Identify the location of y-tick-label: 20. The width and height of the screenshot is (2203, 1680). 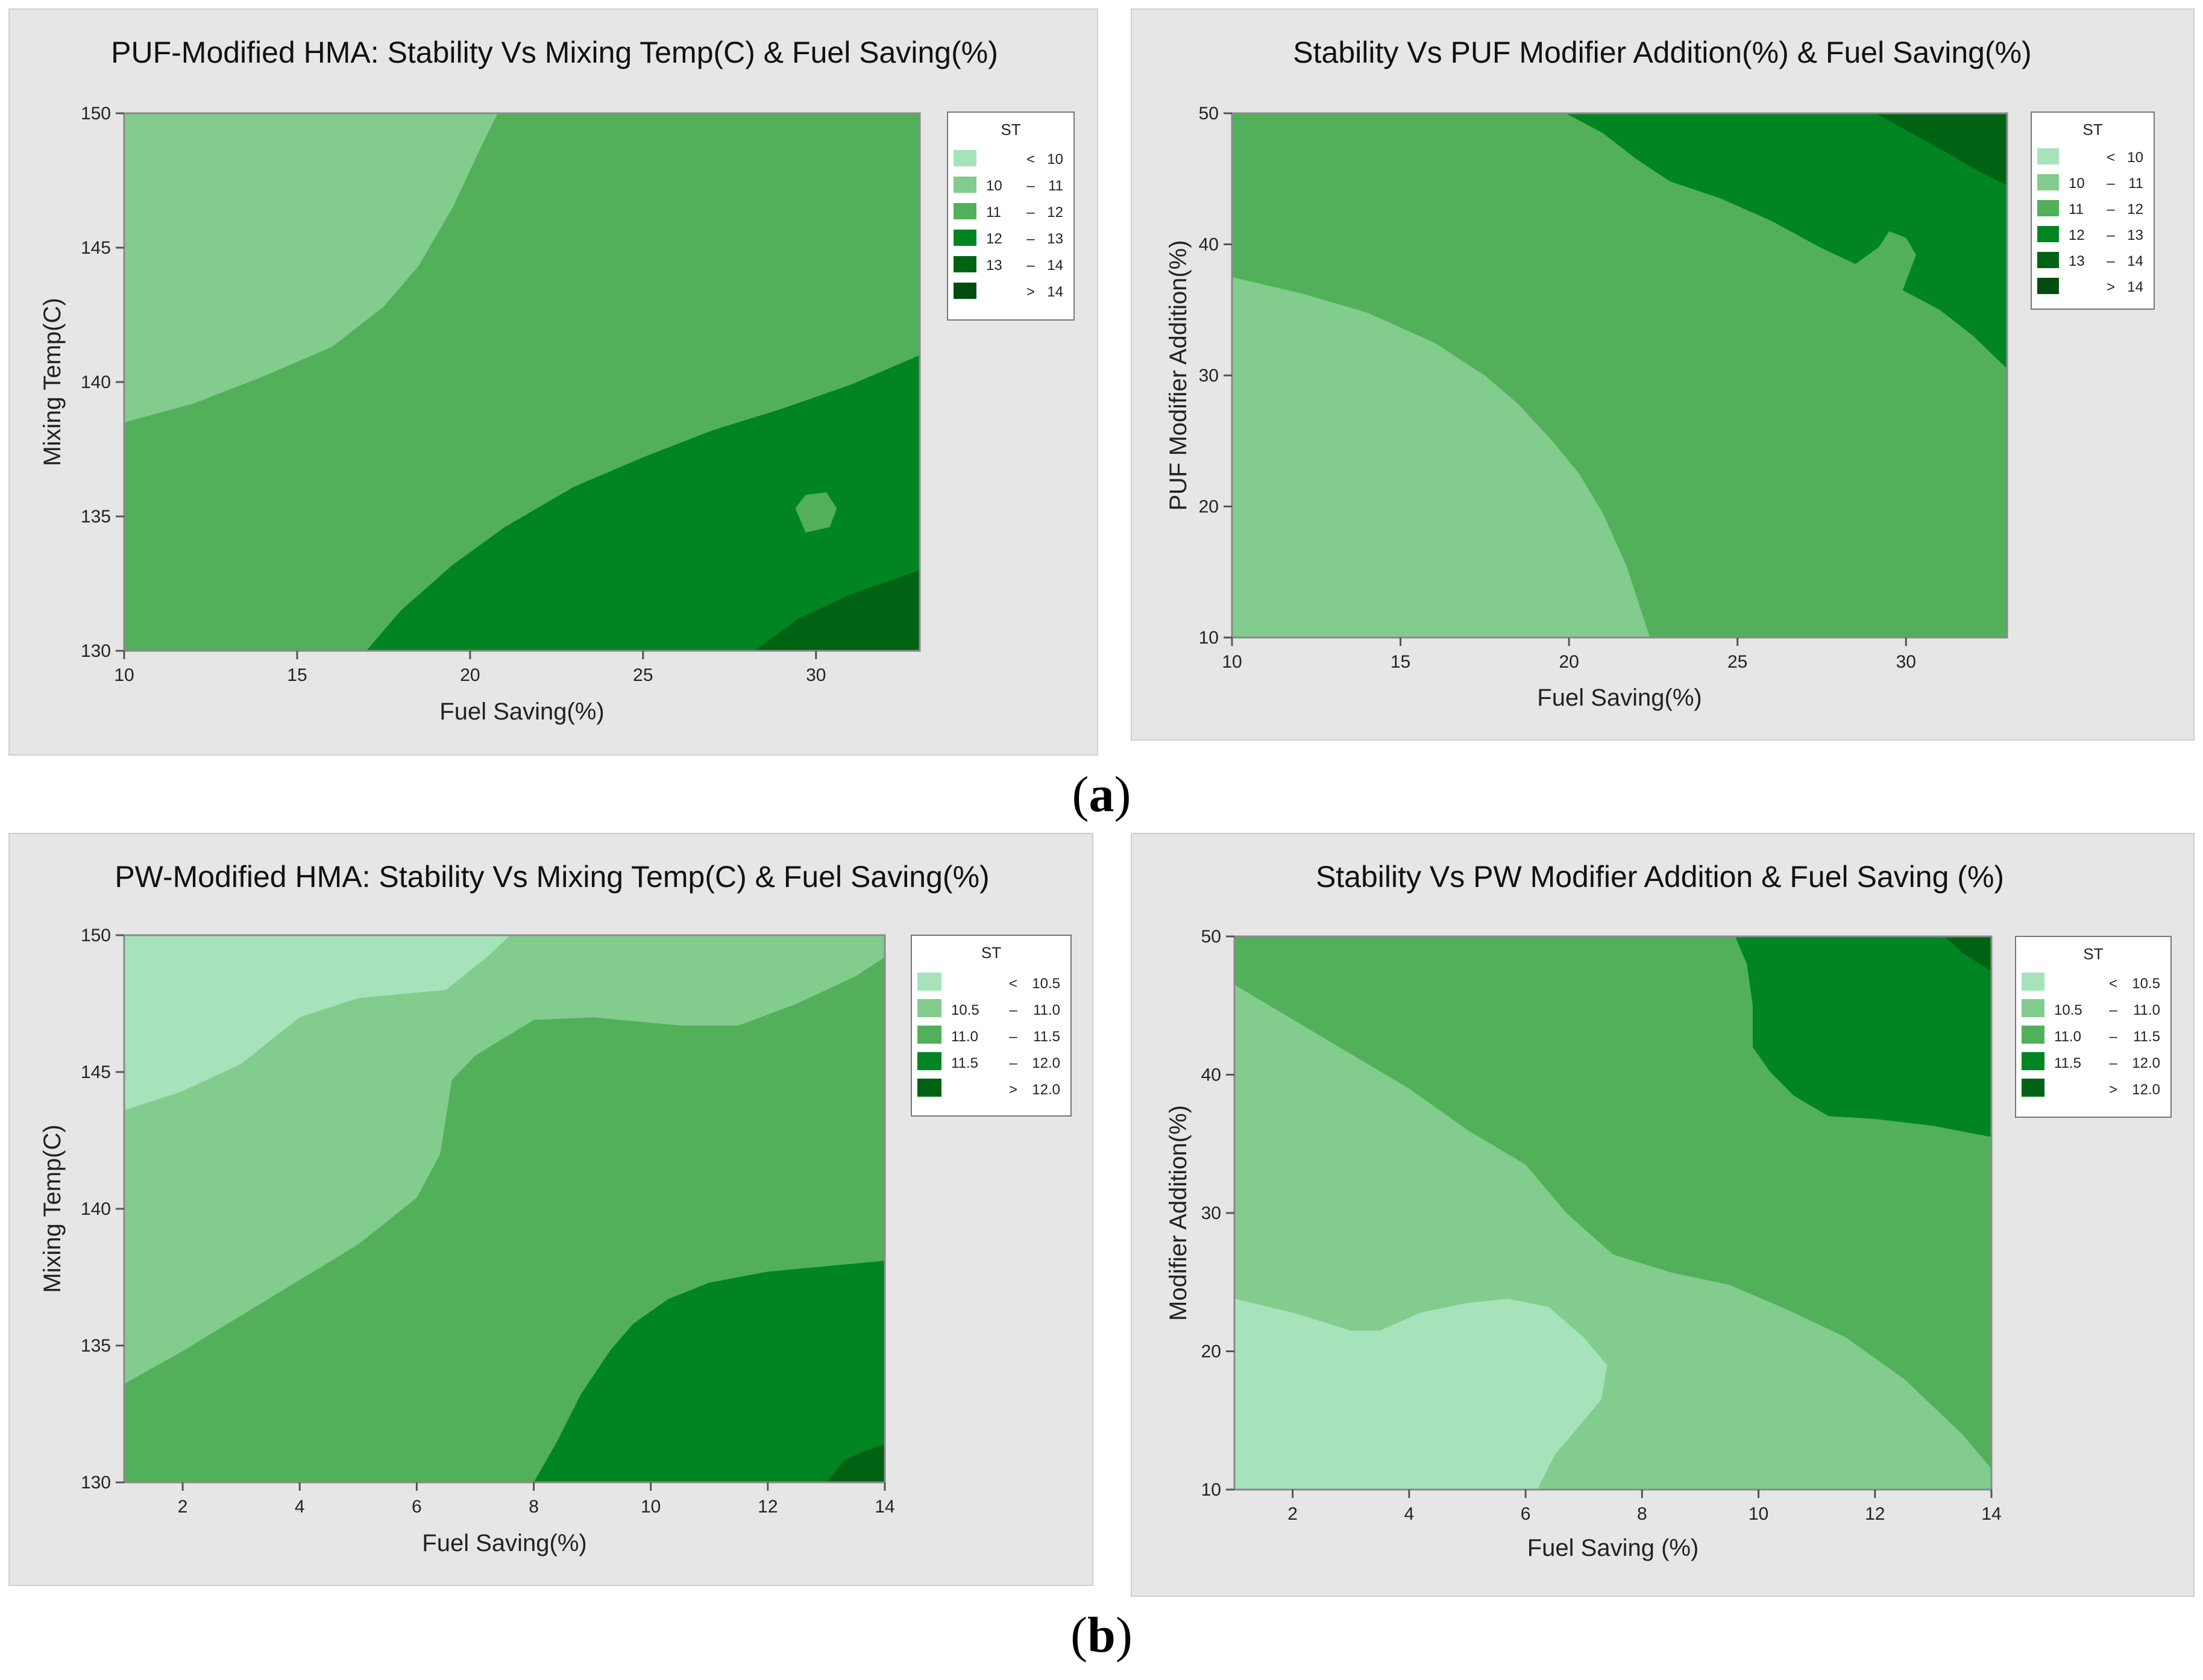
(1211, 1352).